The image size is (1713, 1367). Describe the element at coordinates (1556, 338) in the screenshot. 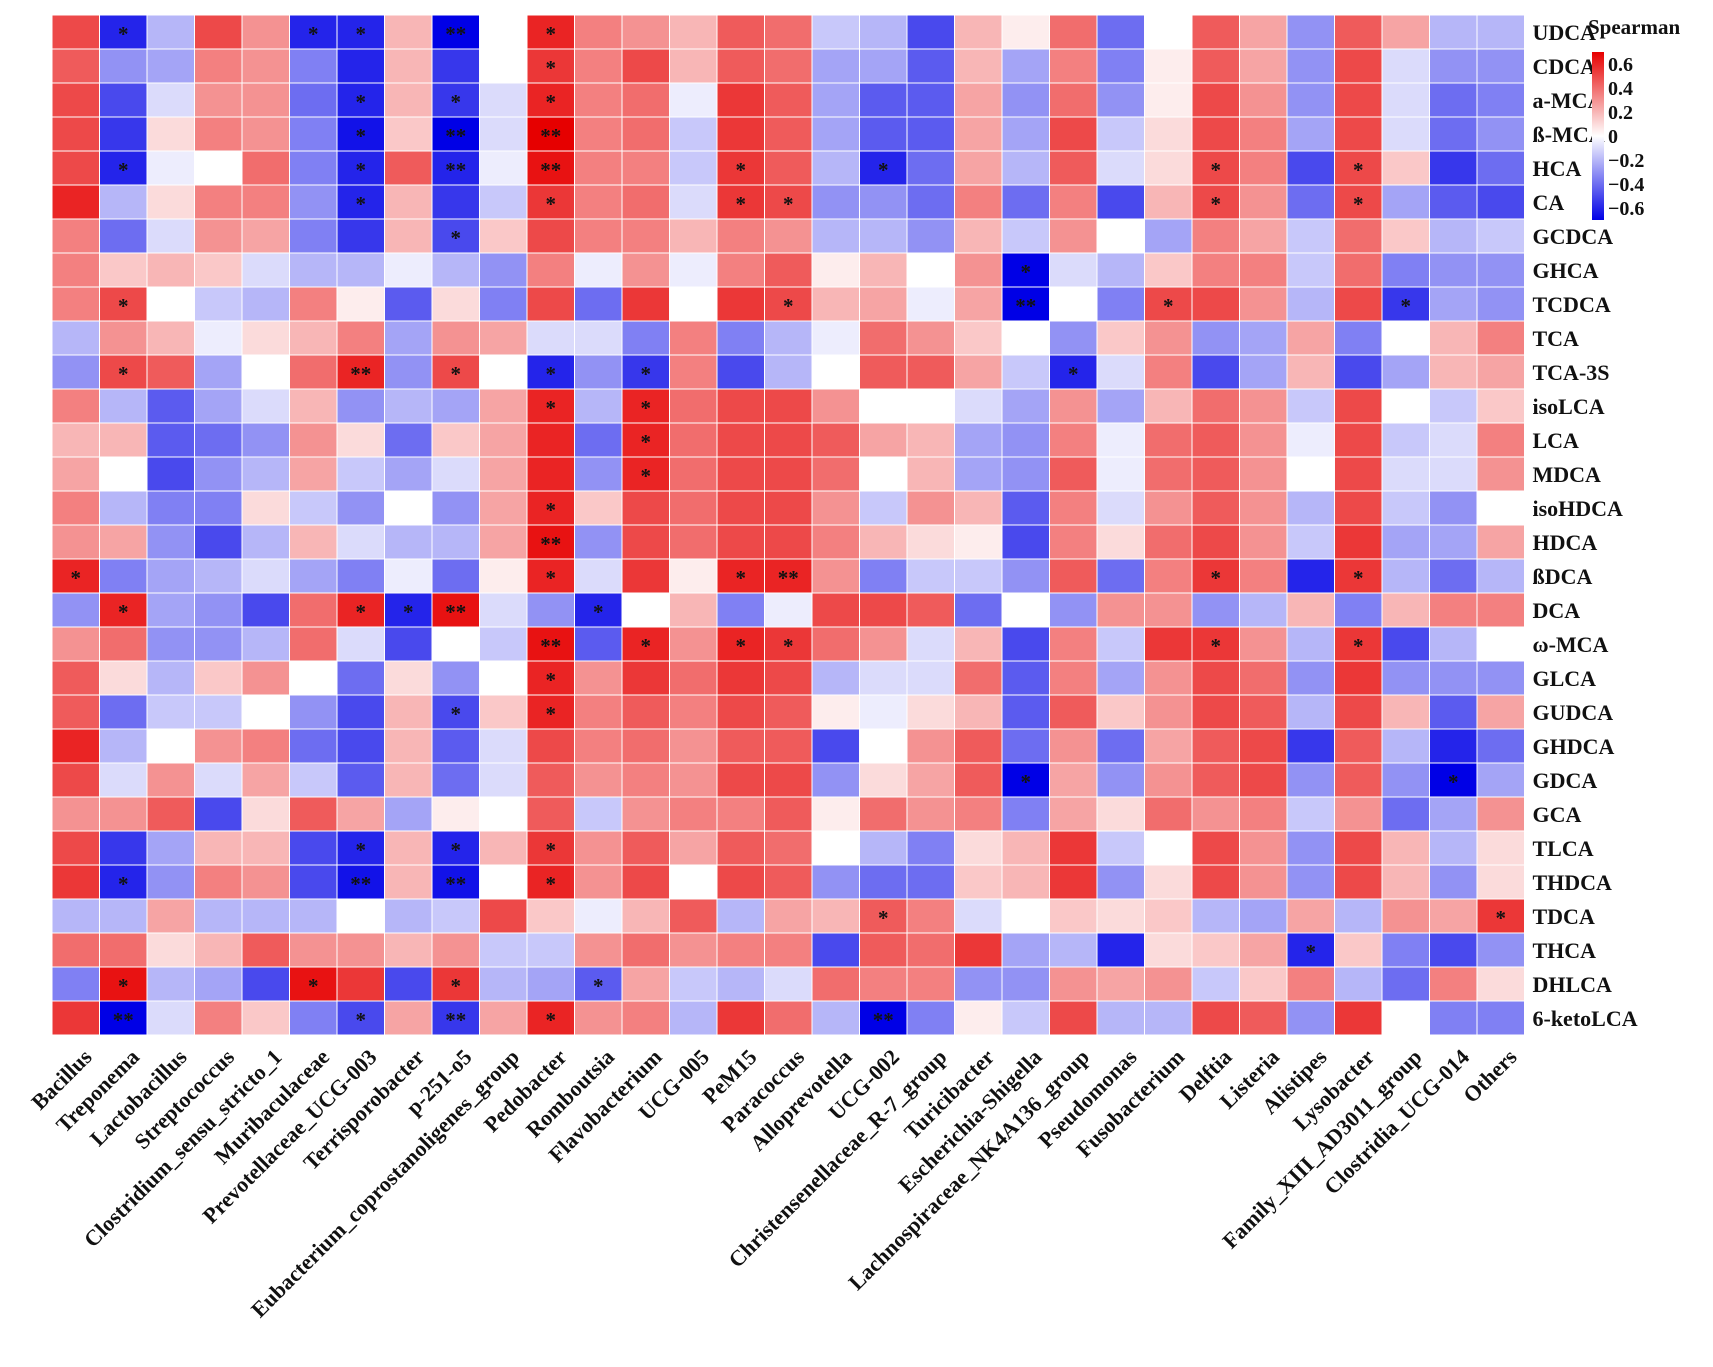

I see `row-label: TCA` at that location.